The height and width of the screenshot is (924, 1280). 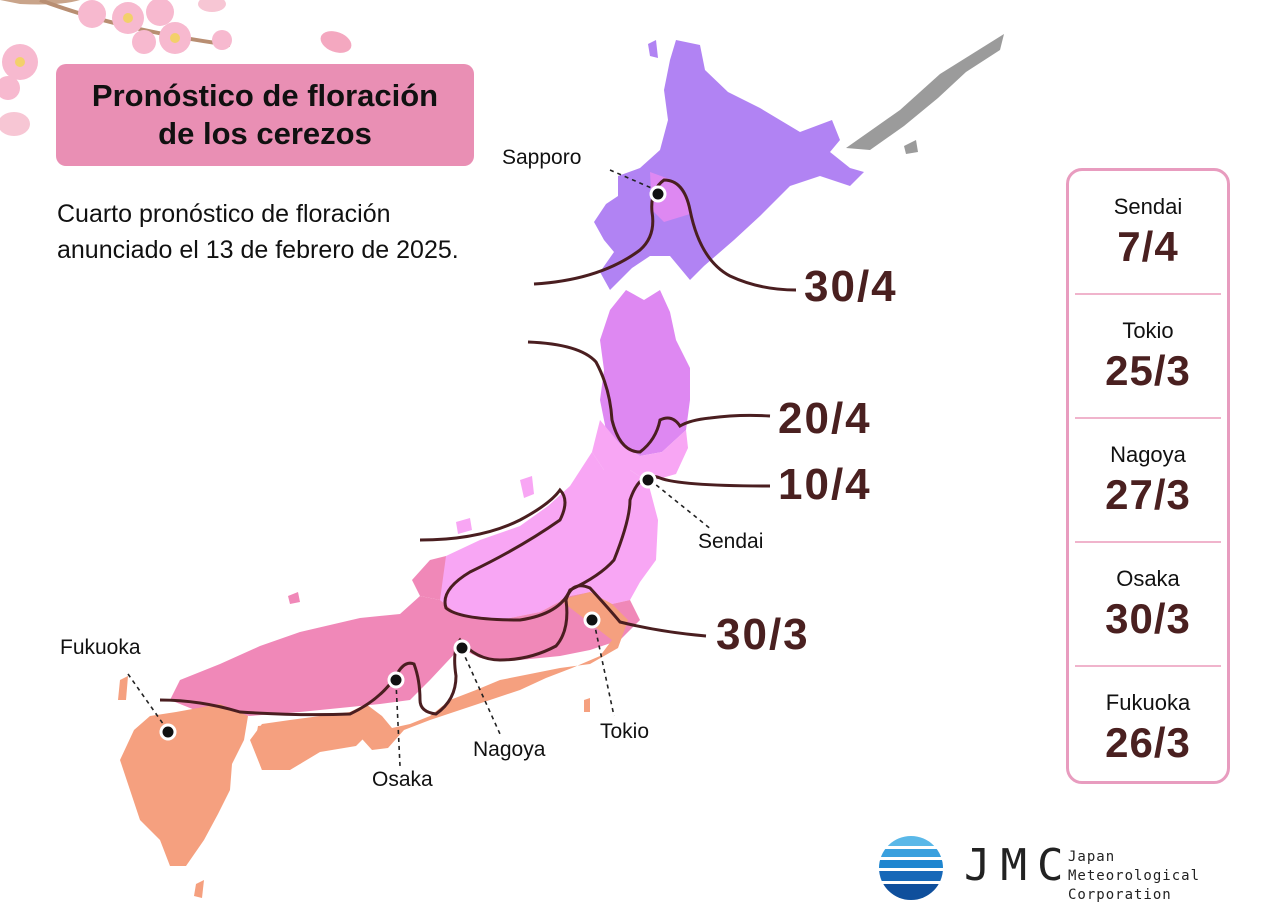 I want to click on forecast-row-sendai: Sendai 7/4, so click(x=1148, y=233).